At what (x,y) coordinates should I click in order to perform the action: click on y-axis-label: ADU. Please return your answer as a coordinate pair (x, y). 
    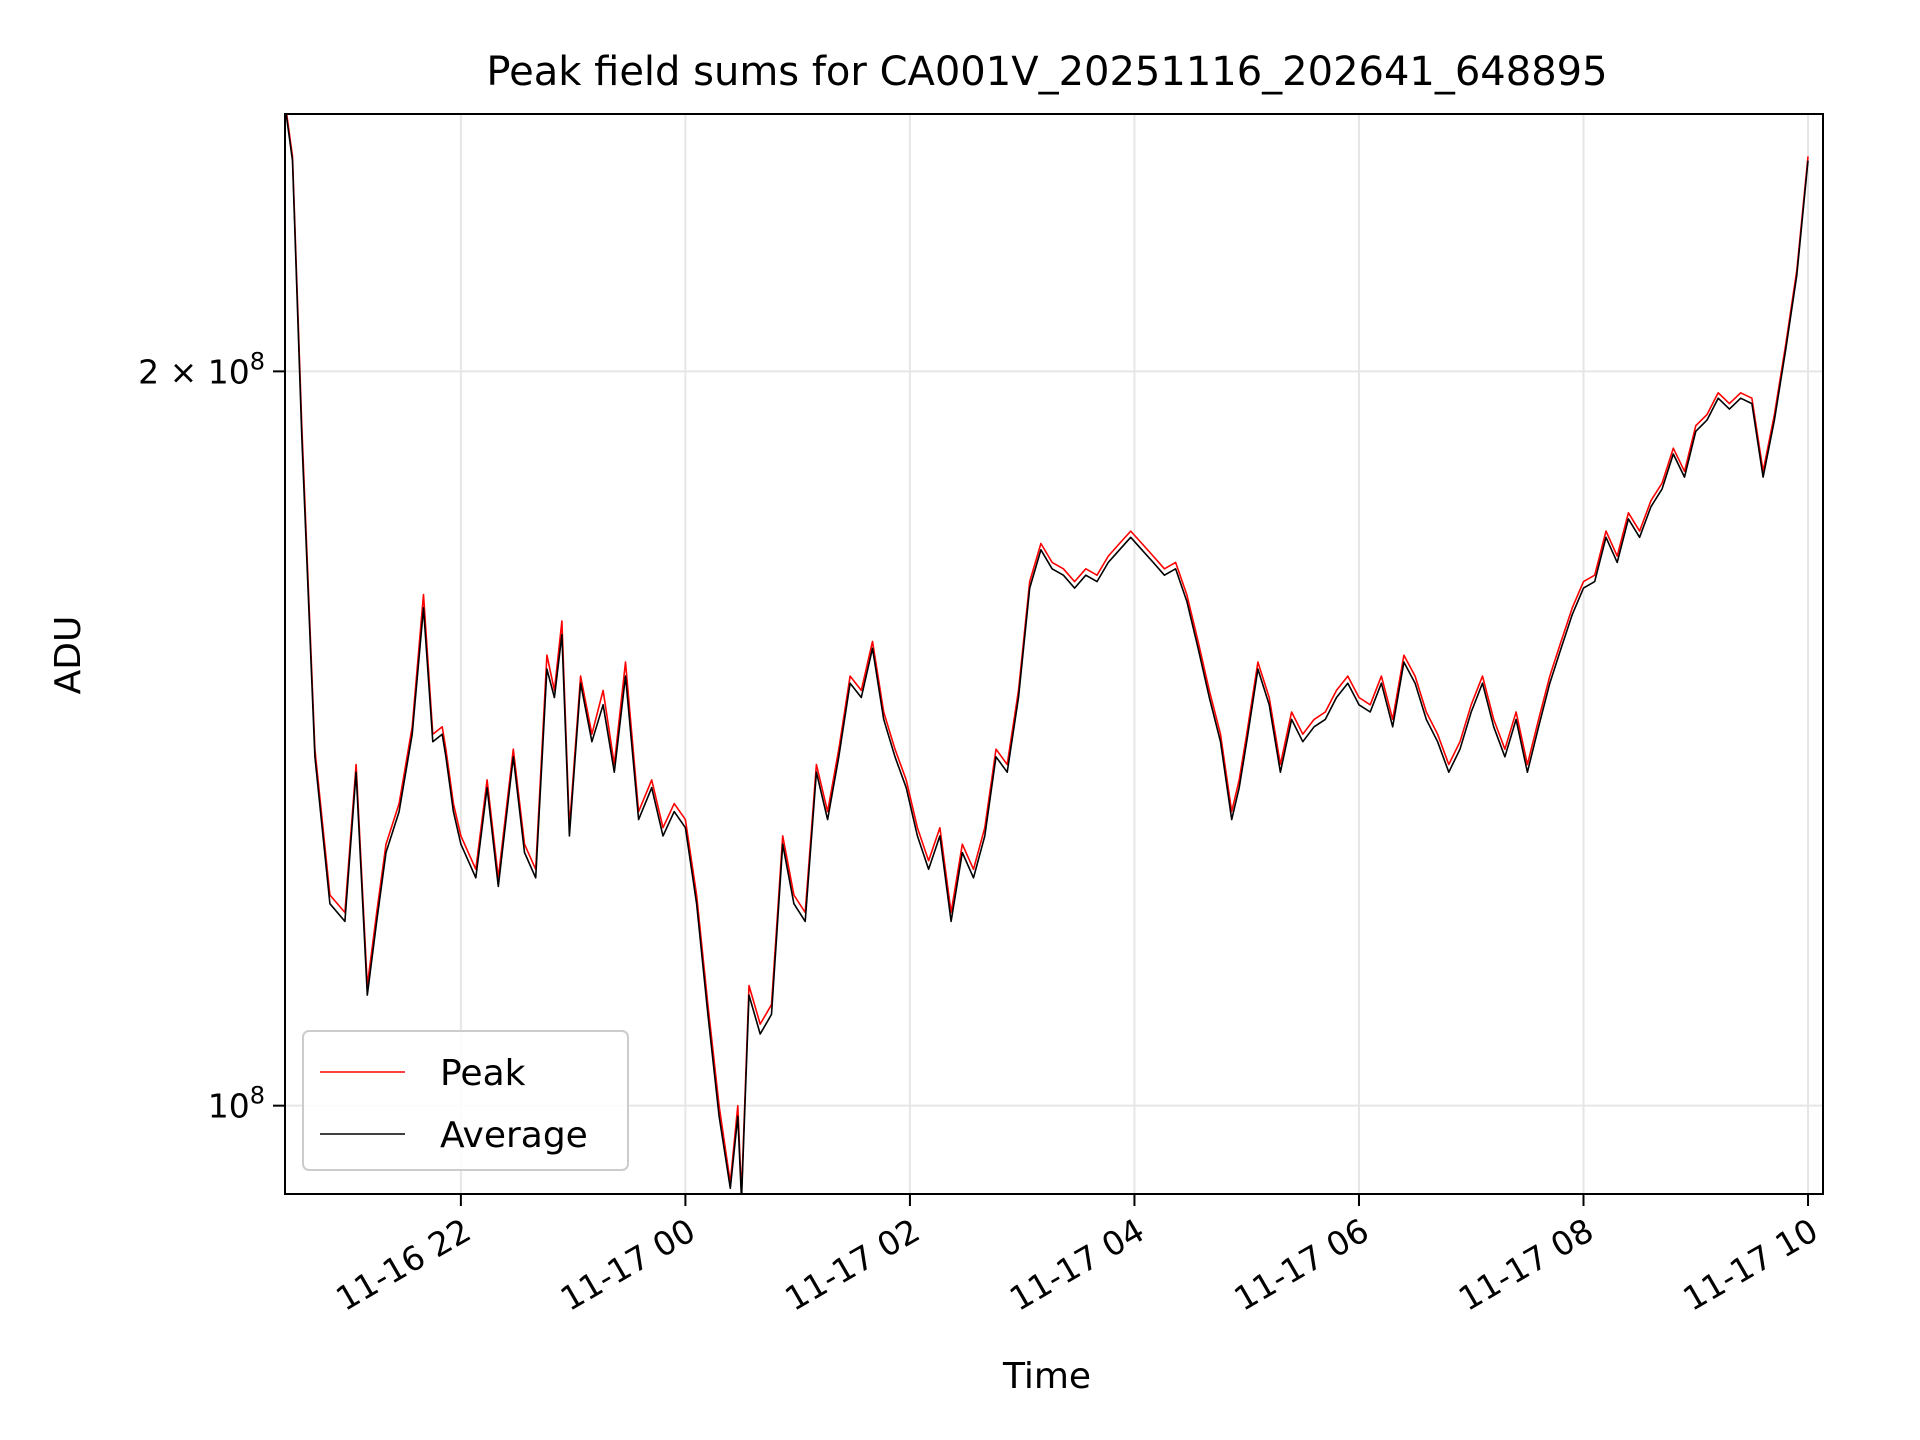
    Looking at the image, I should click on (68, 655).